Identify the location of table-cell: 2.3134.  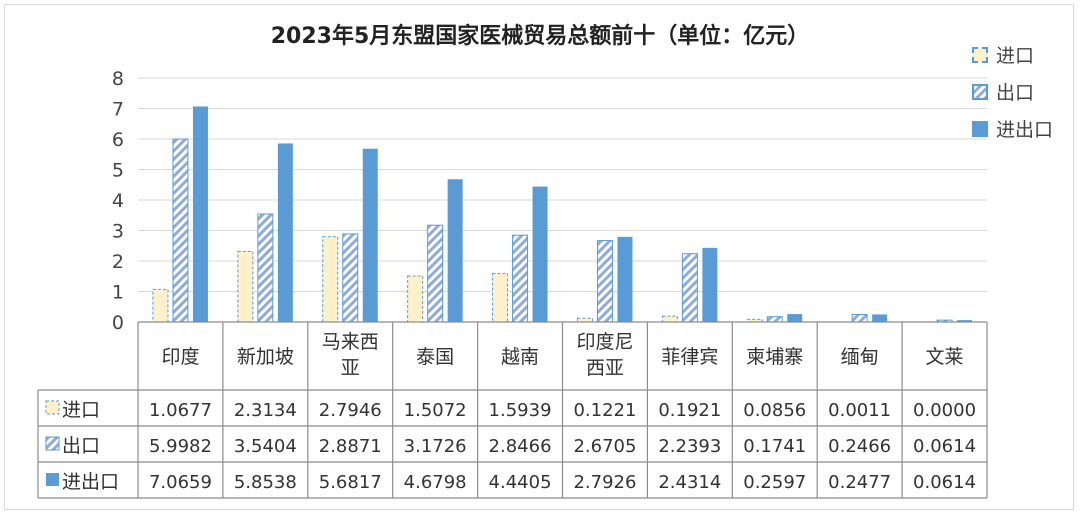
(265, 410).